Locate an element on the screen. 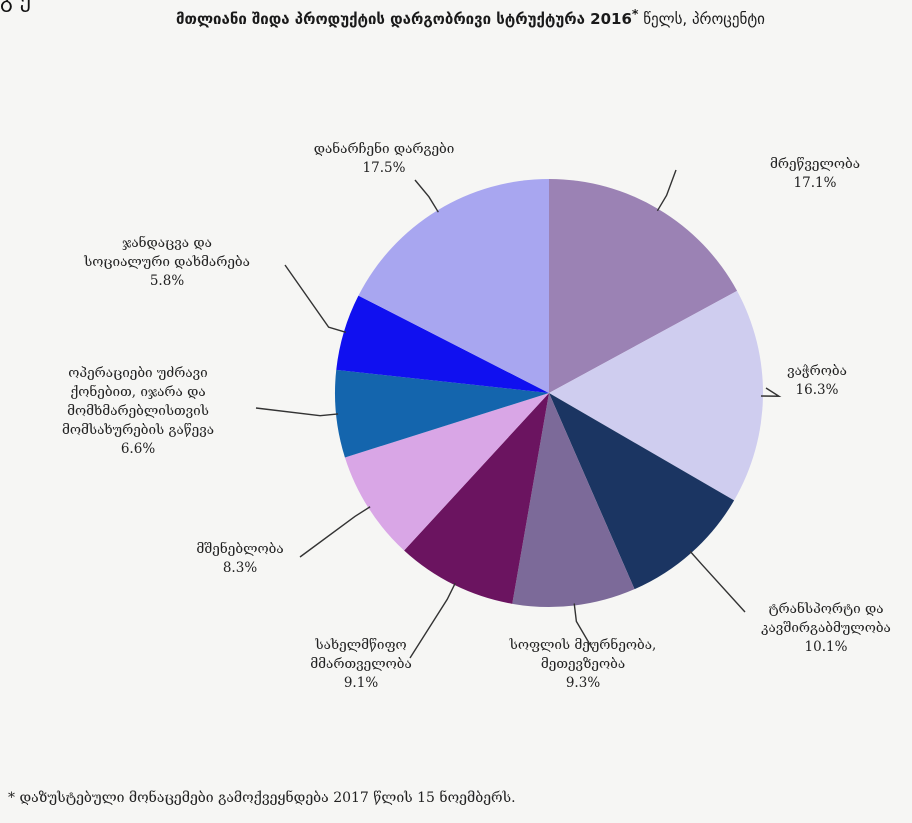  slice-label-text: ვაჭრობა is located at coordinates (817, 371).